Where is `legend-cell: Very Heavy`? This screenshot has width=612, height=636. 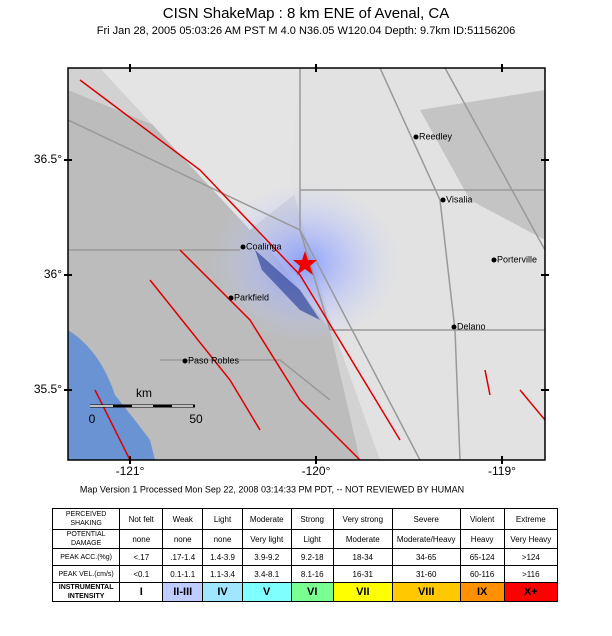
legend-cell: Very Heavy is located at coordinates (531, 539).